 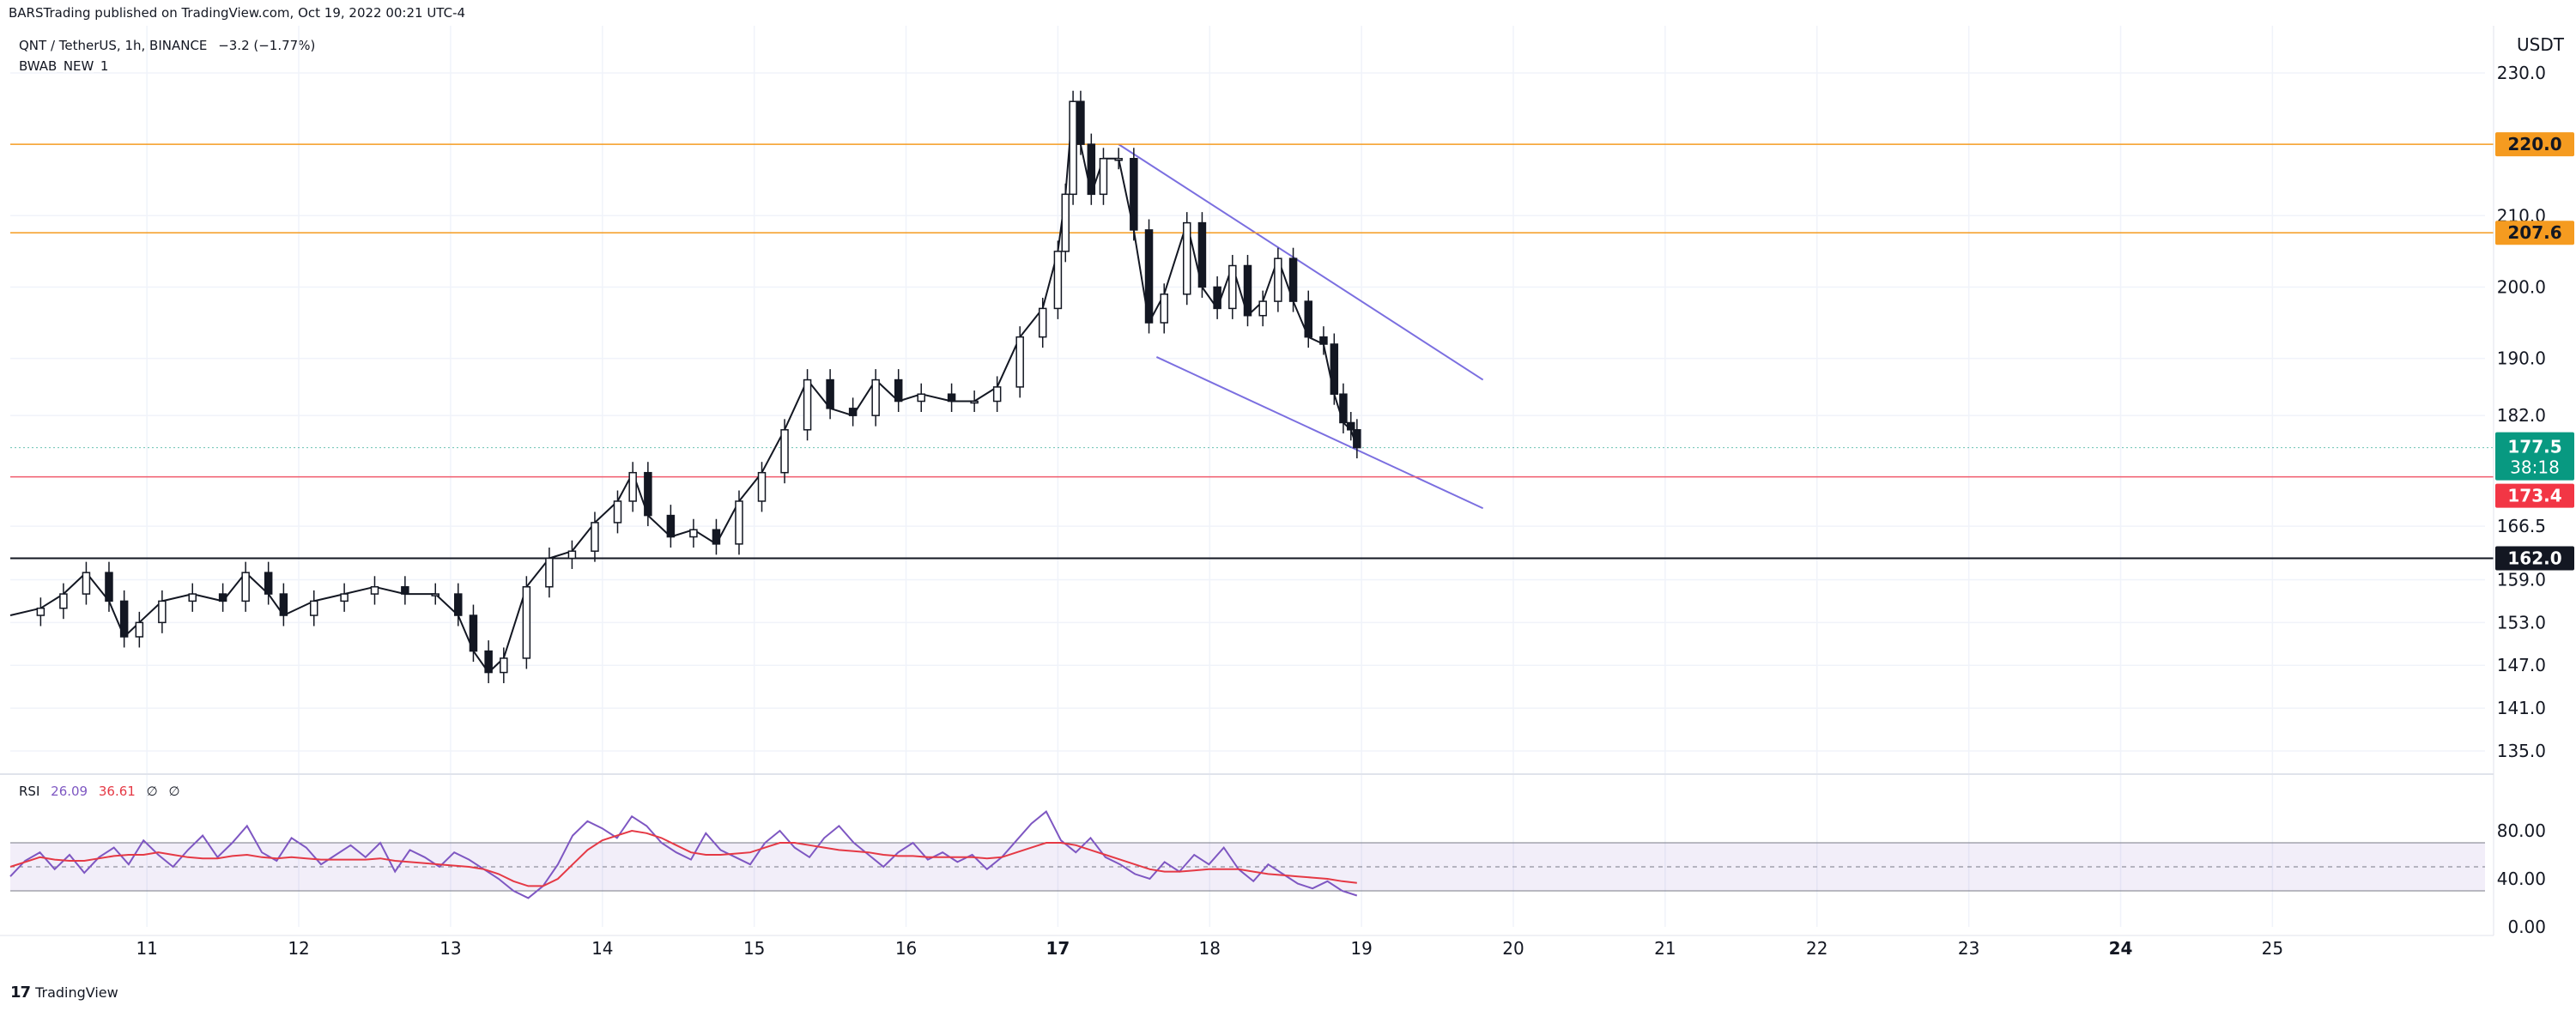 I want to click on rsi-ma-value: 36.61, so click(x=117, y=791).